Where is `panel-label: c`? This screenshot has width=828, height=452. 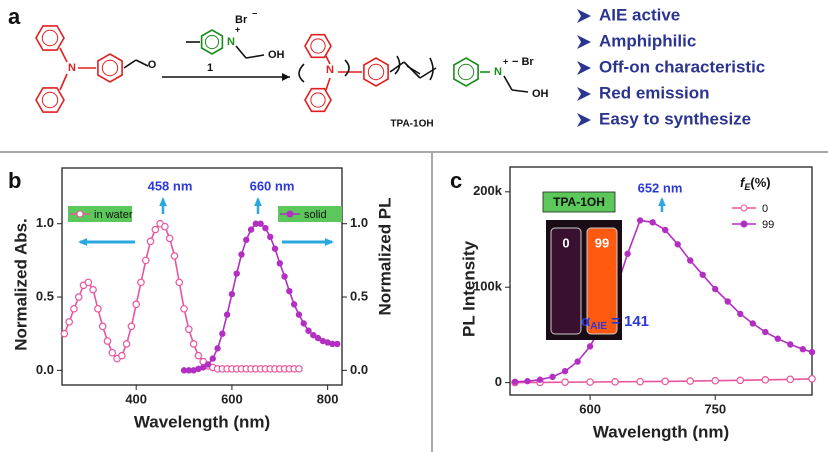
panel-label: c is located at coordinates (456, 180).